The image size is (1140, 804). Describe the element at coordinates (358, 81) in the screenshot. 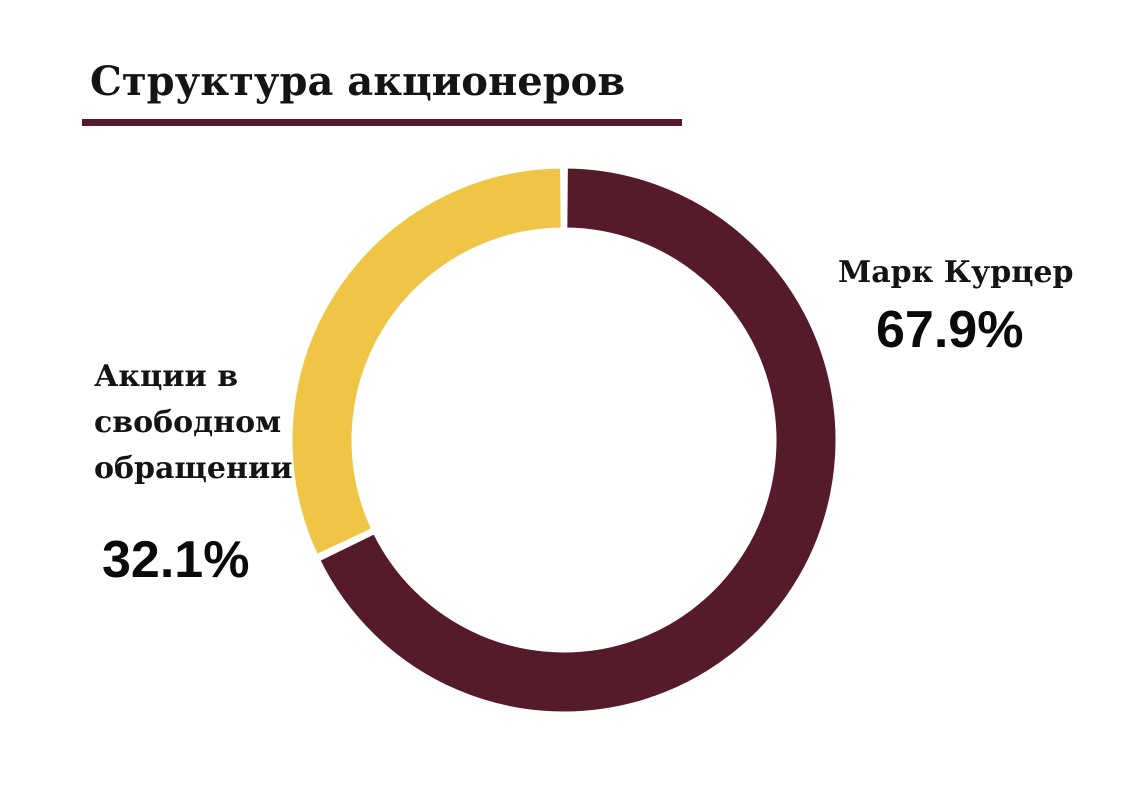

I see `chart-title: Структура акционеров` at that location.